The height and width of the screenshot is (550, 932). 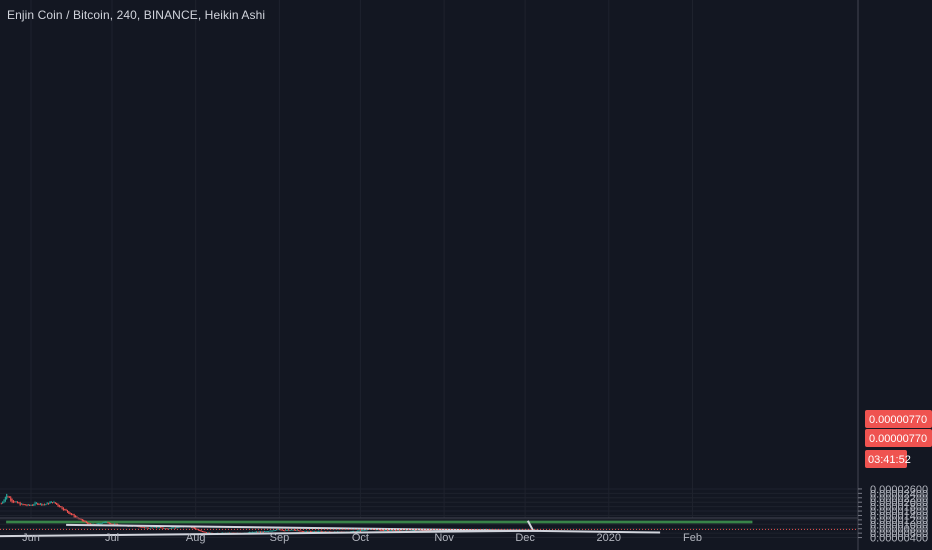 I want to click on resistance-zone, so click(x=379, y=522).